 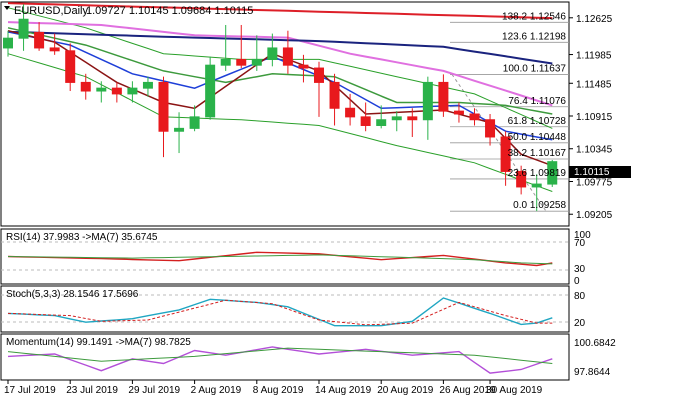 I want to click on date-label: 20 Aug 2019, so click(x=405, y=390).